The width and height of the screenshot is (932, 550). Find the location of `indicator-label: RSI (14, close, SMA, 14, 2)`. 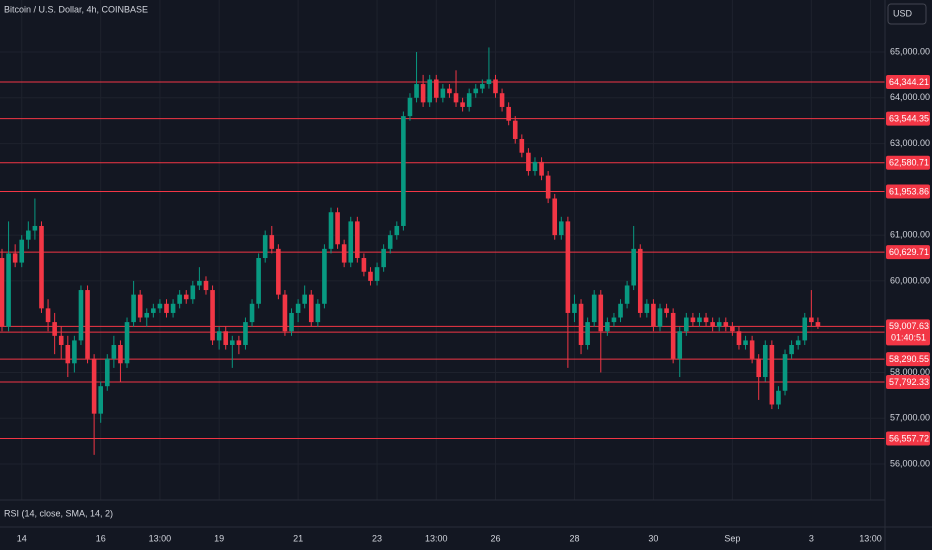

indicator-label: RSI (14, close, SMA, 14, 2) is located at coordinates (58, 513).